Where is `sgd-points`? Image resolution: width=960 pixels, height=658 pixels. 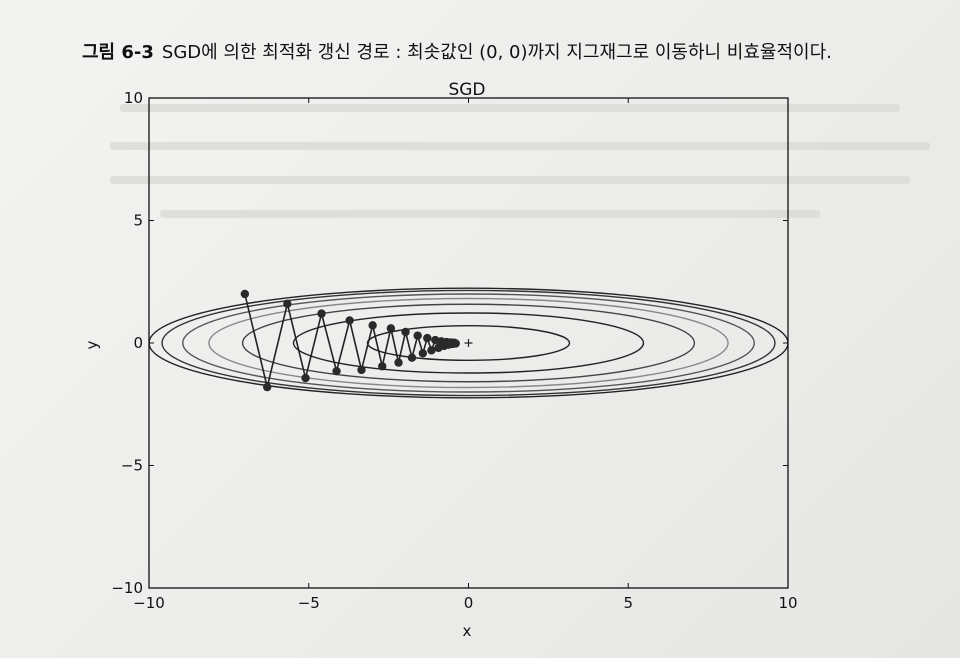 sgd-points is located at coordinates (350, 340).